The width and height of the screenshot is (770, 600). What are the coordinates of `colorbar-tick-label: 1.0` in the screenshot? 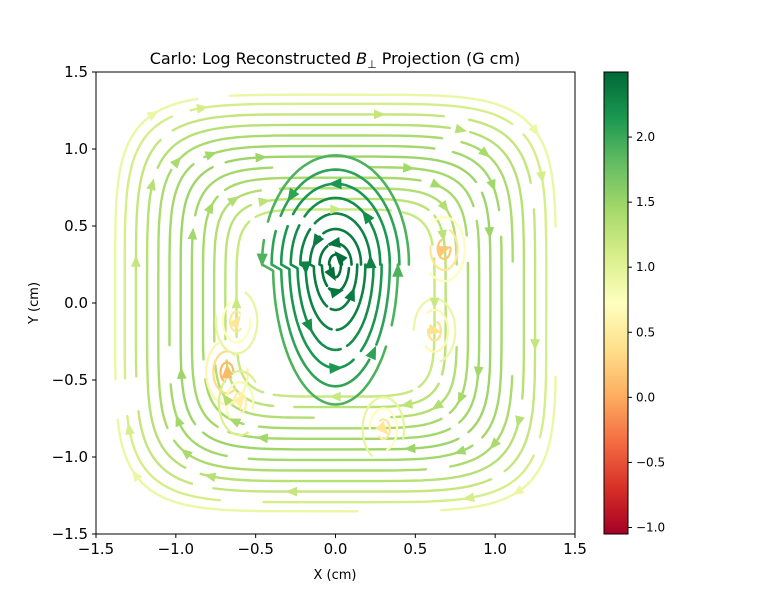 It's located at (645, 267).